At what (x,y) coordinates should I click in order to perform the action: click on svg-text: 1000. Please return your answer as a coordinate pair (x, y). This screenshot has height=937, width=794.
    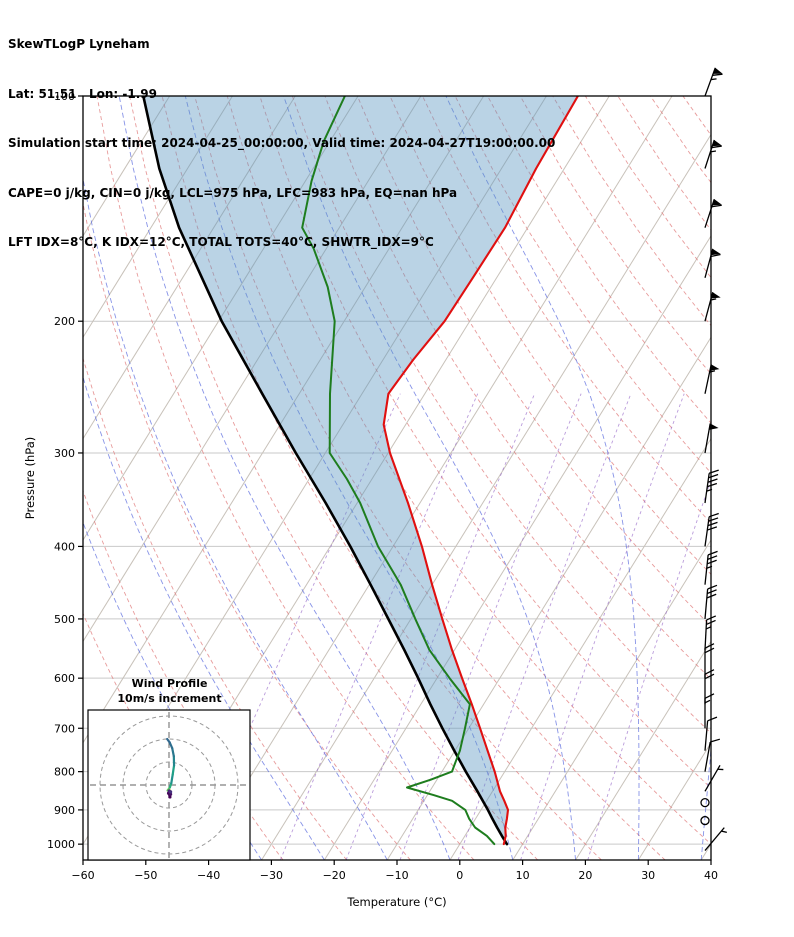
    Looking at the image, I should click on (61, 844).